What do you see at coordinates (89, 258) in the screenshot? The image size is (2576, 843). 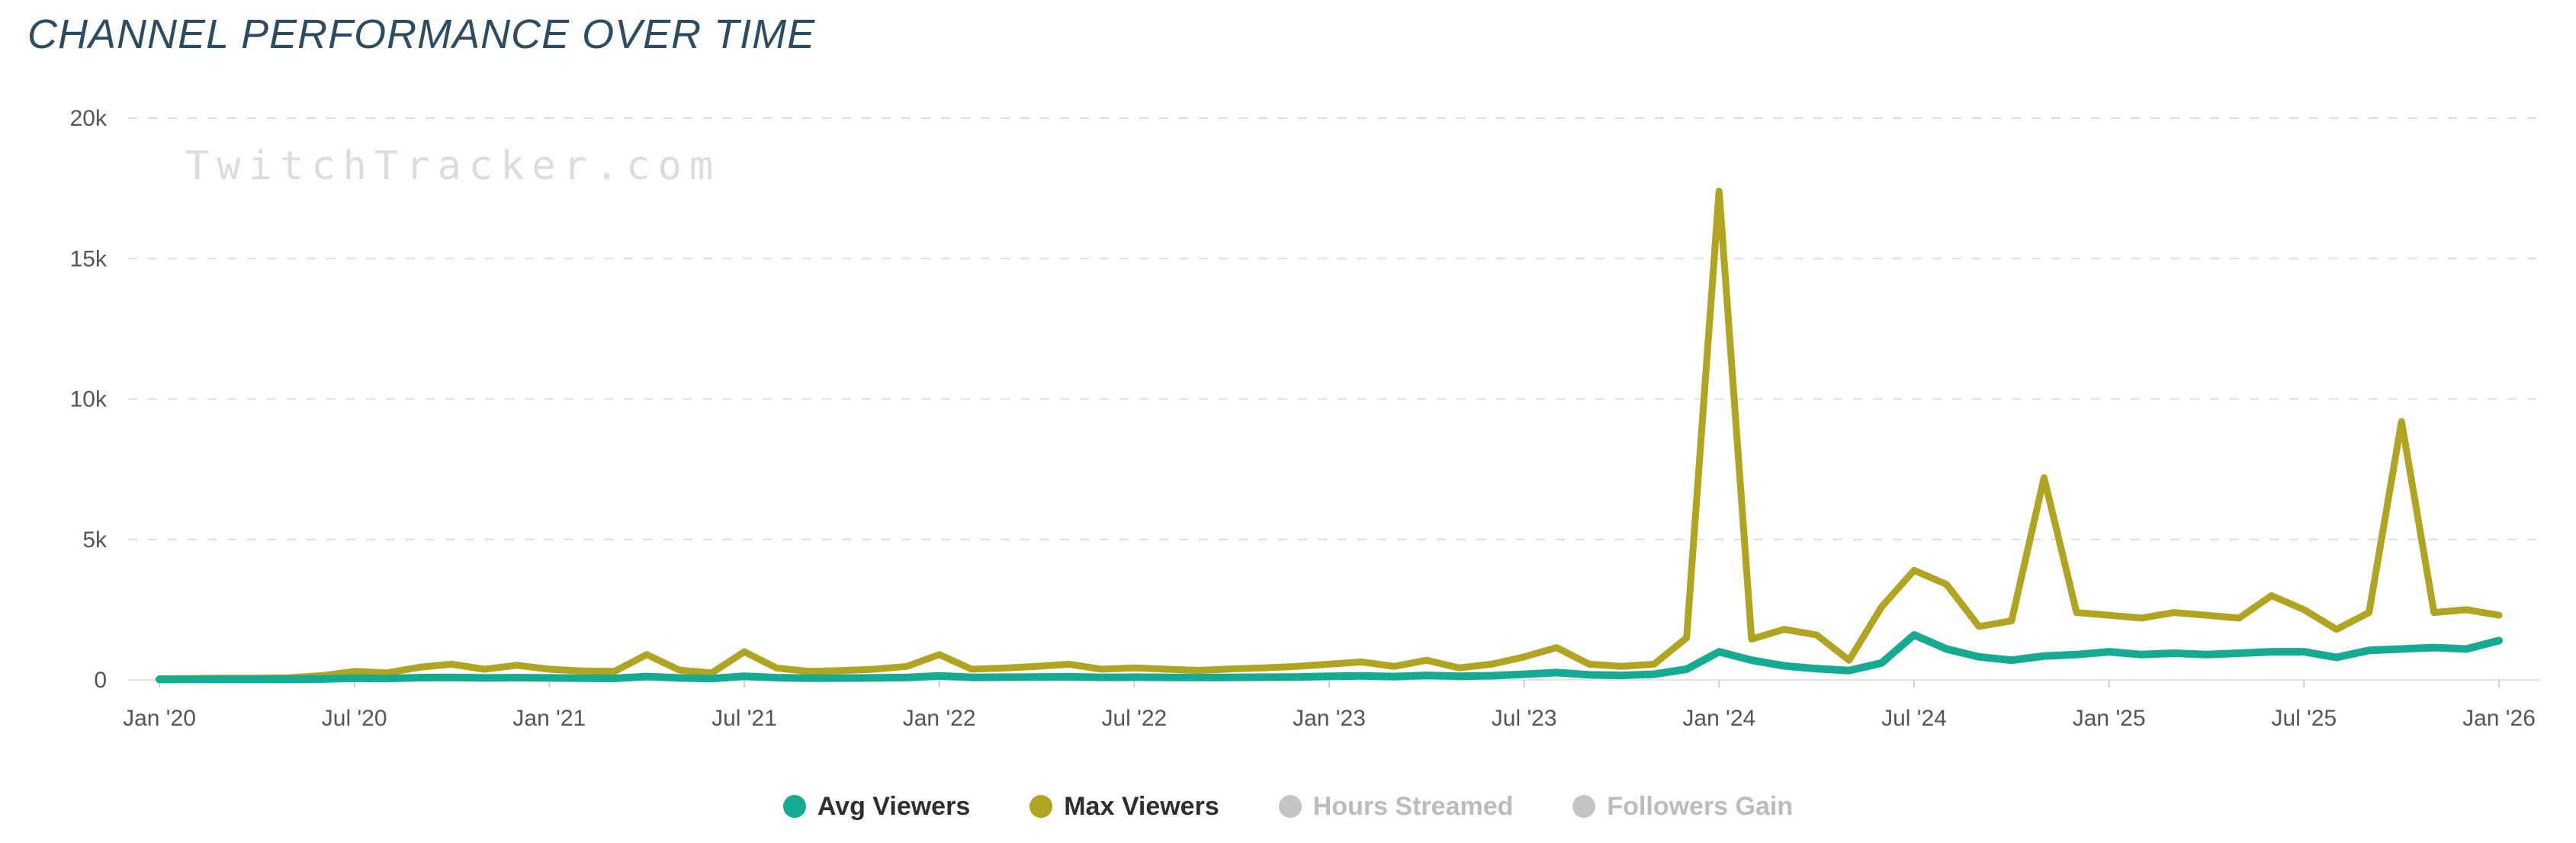 I see `y-tick-label: 15k` at bounding box center [89, 258].